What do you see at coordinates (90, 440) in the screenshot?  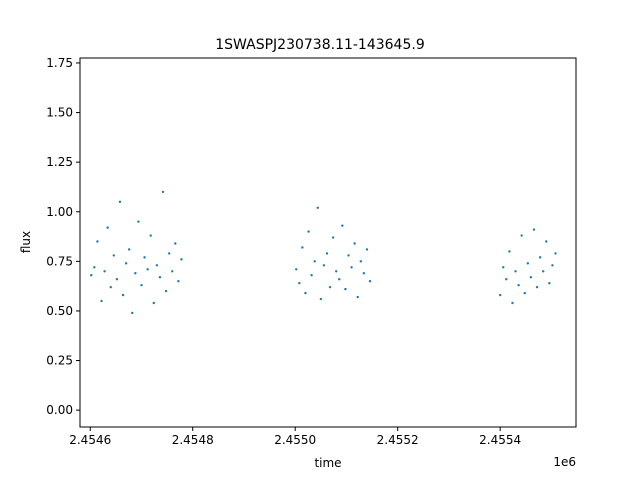 I see `x-tick-label: 2.4546` at bounding box center [90, 440].